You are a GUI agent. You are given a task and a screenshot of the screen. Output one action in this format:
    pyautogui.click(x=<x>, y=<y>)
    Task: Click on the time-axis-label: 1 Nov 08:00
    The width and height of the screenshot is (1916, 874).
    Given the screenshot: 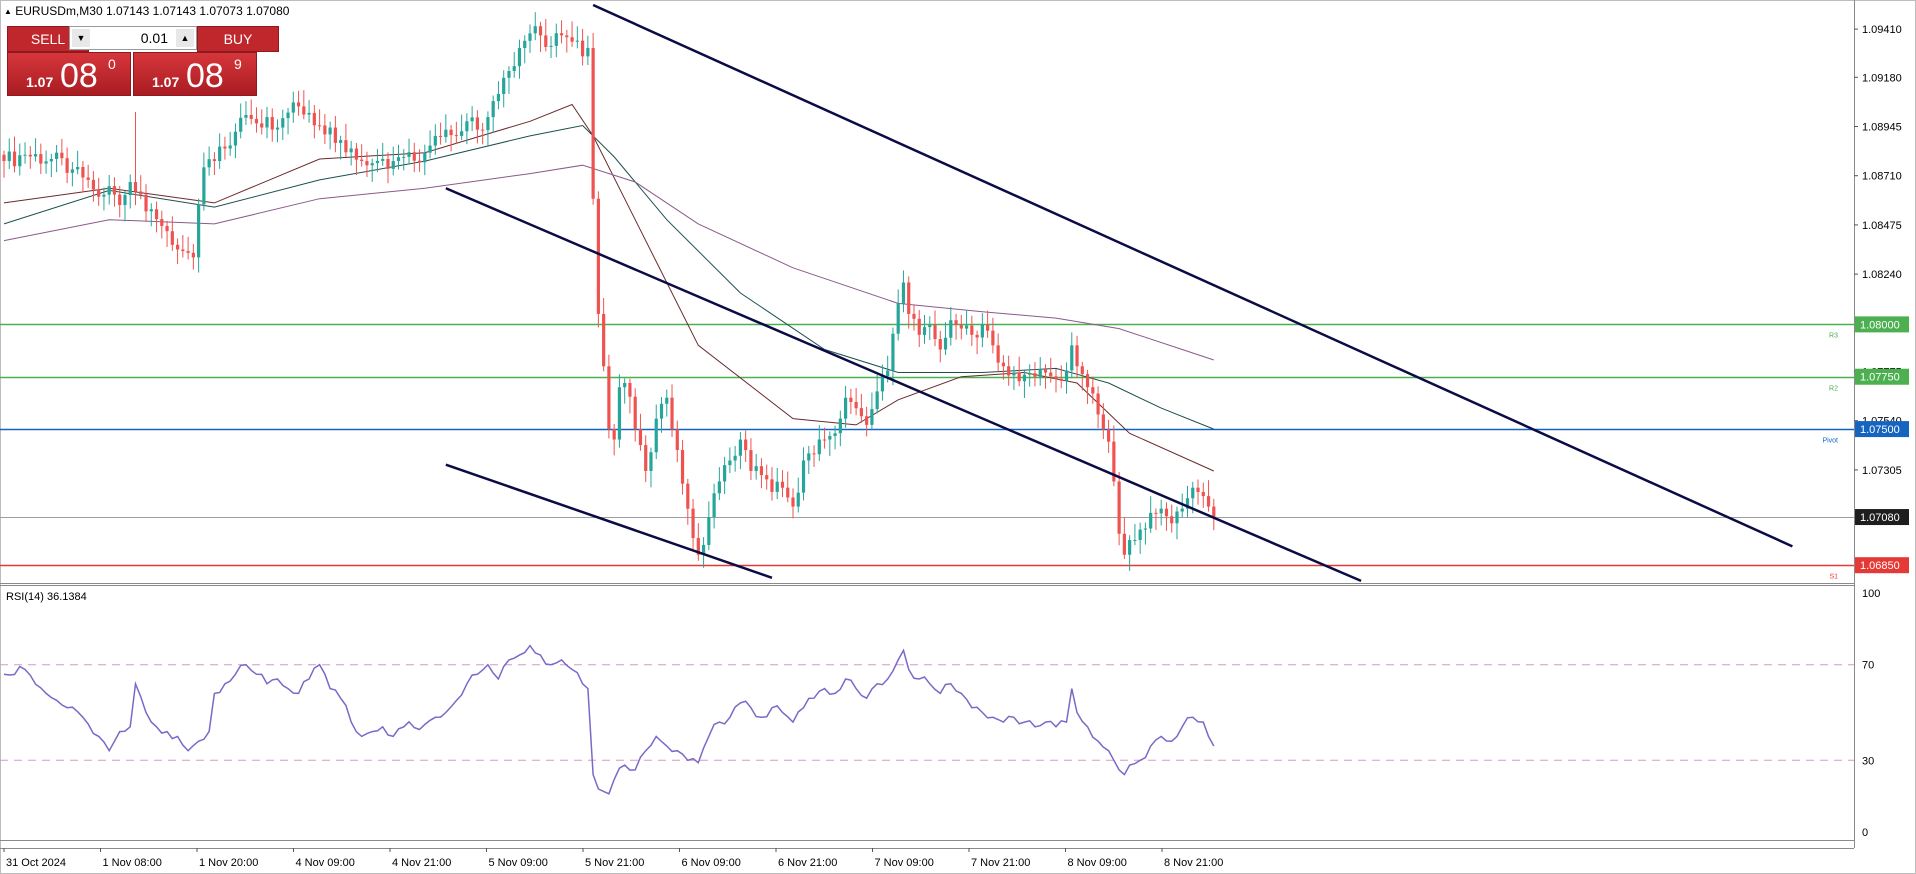 What is the action you would take?
    pyautogui.click(x=132, y=863)
    